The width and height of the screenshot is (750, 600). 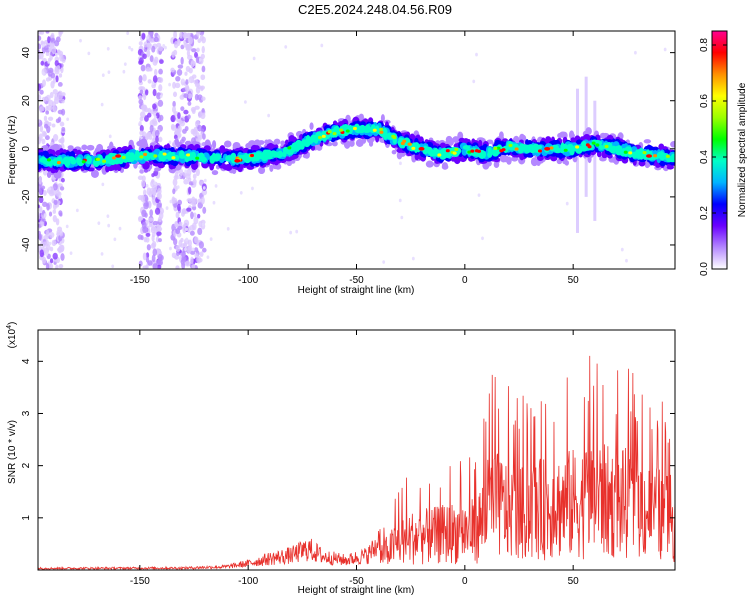 I want to click on colorbar-gradient, so click(x=719, y=150).